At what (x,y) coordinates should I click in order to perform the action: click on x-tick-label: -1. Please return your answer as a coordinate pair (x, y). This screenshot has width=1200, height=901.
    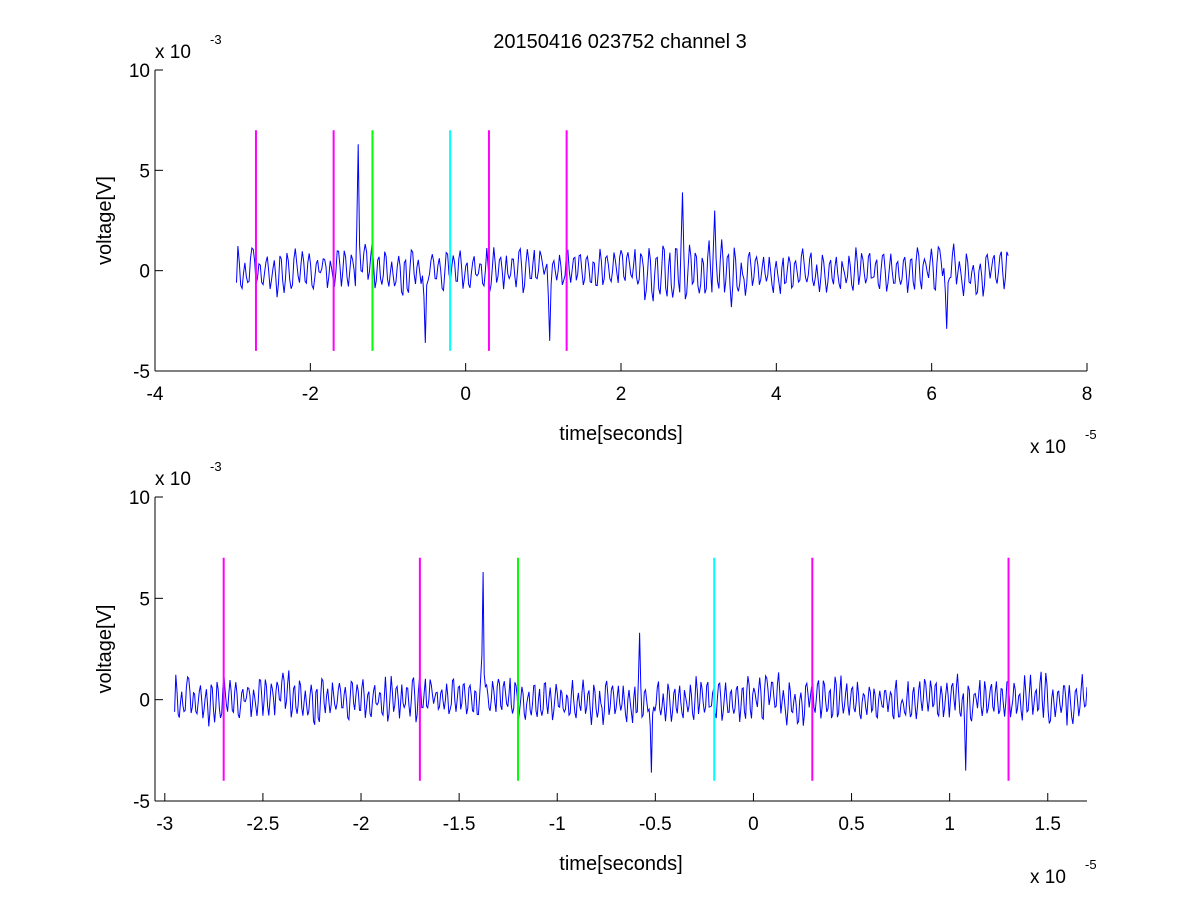
    Looking at the image, I should click on (557, 824).